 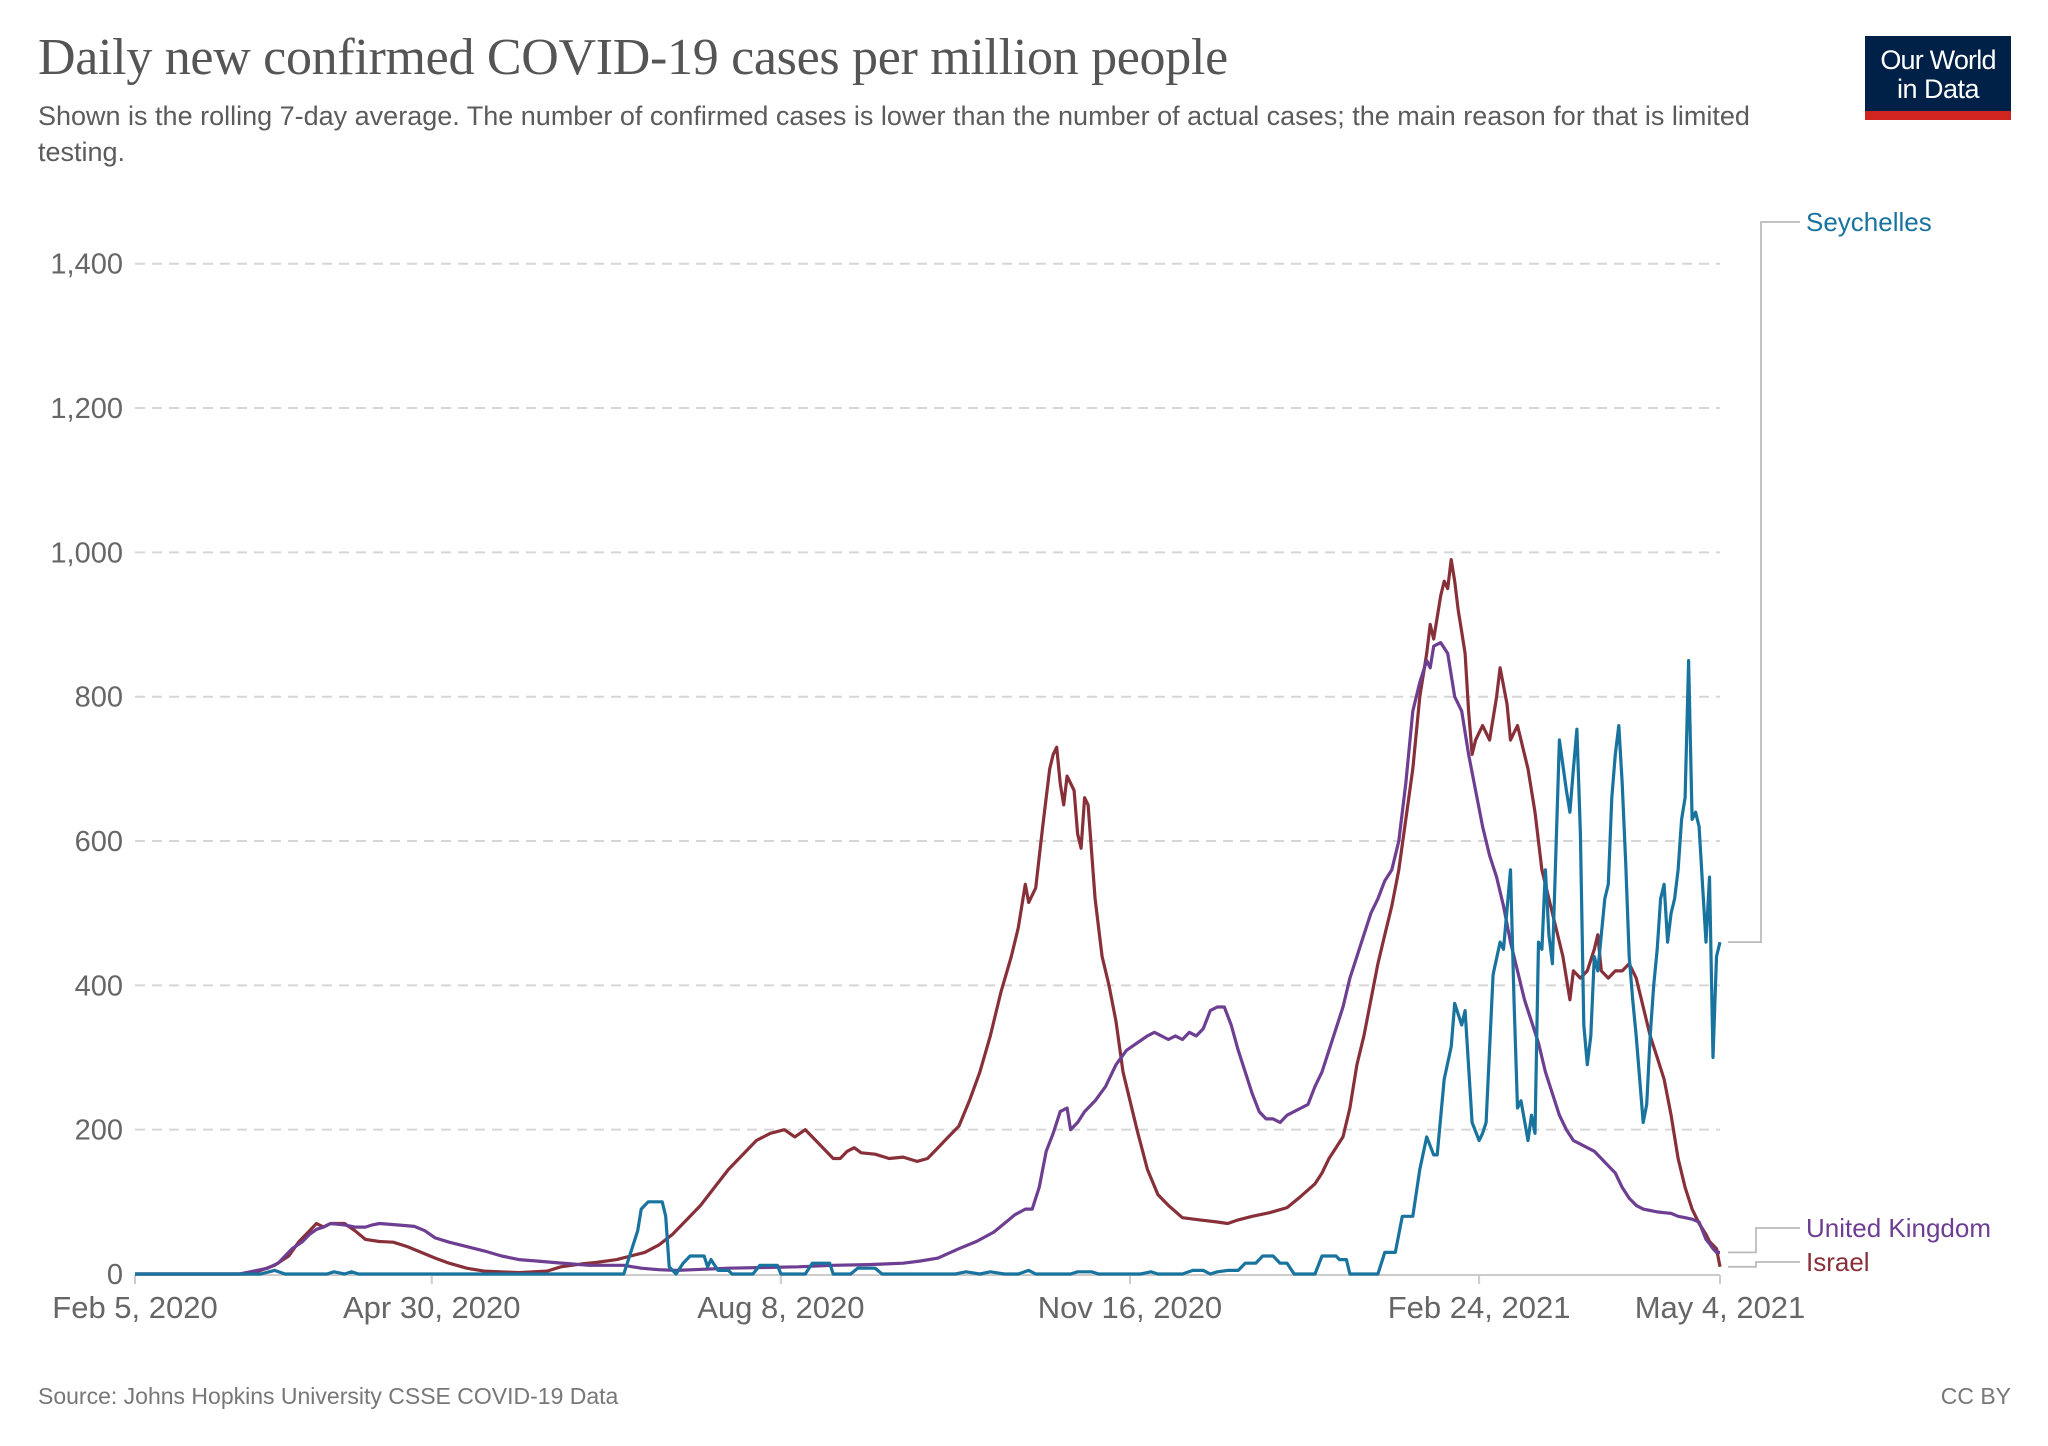 What do you see at coordinates (432, 1307) in the screenshot?
I see `x-tick-label: Apr 30, 2020` at bounding box center [432, 1307].